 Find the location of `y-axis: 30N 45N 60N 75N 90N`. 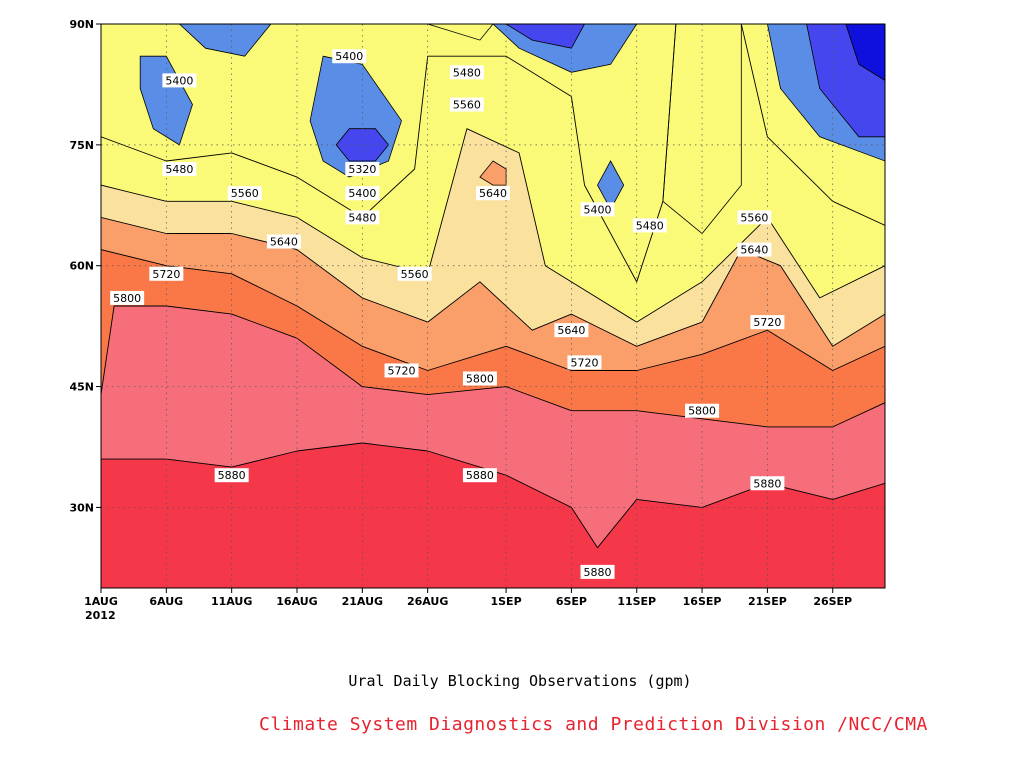

y-axis: 30N 45N 60N 75N 90N is located at coordinates (85, 266).